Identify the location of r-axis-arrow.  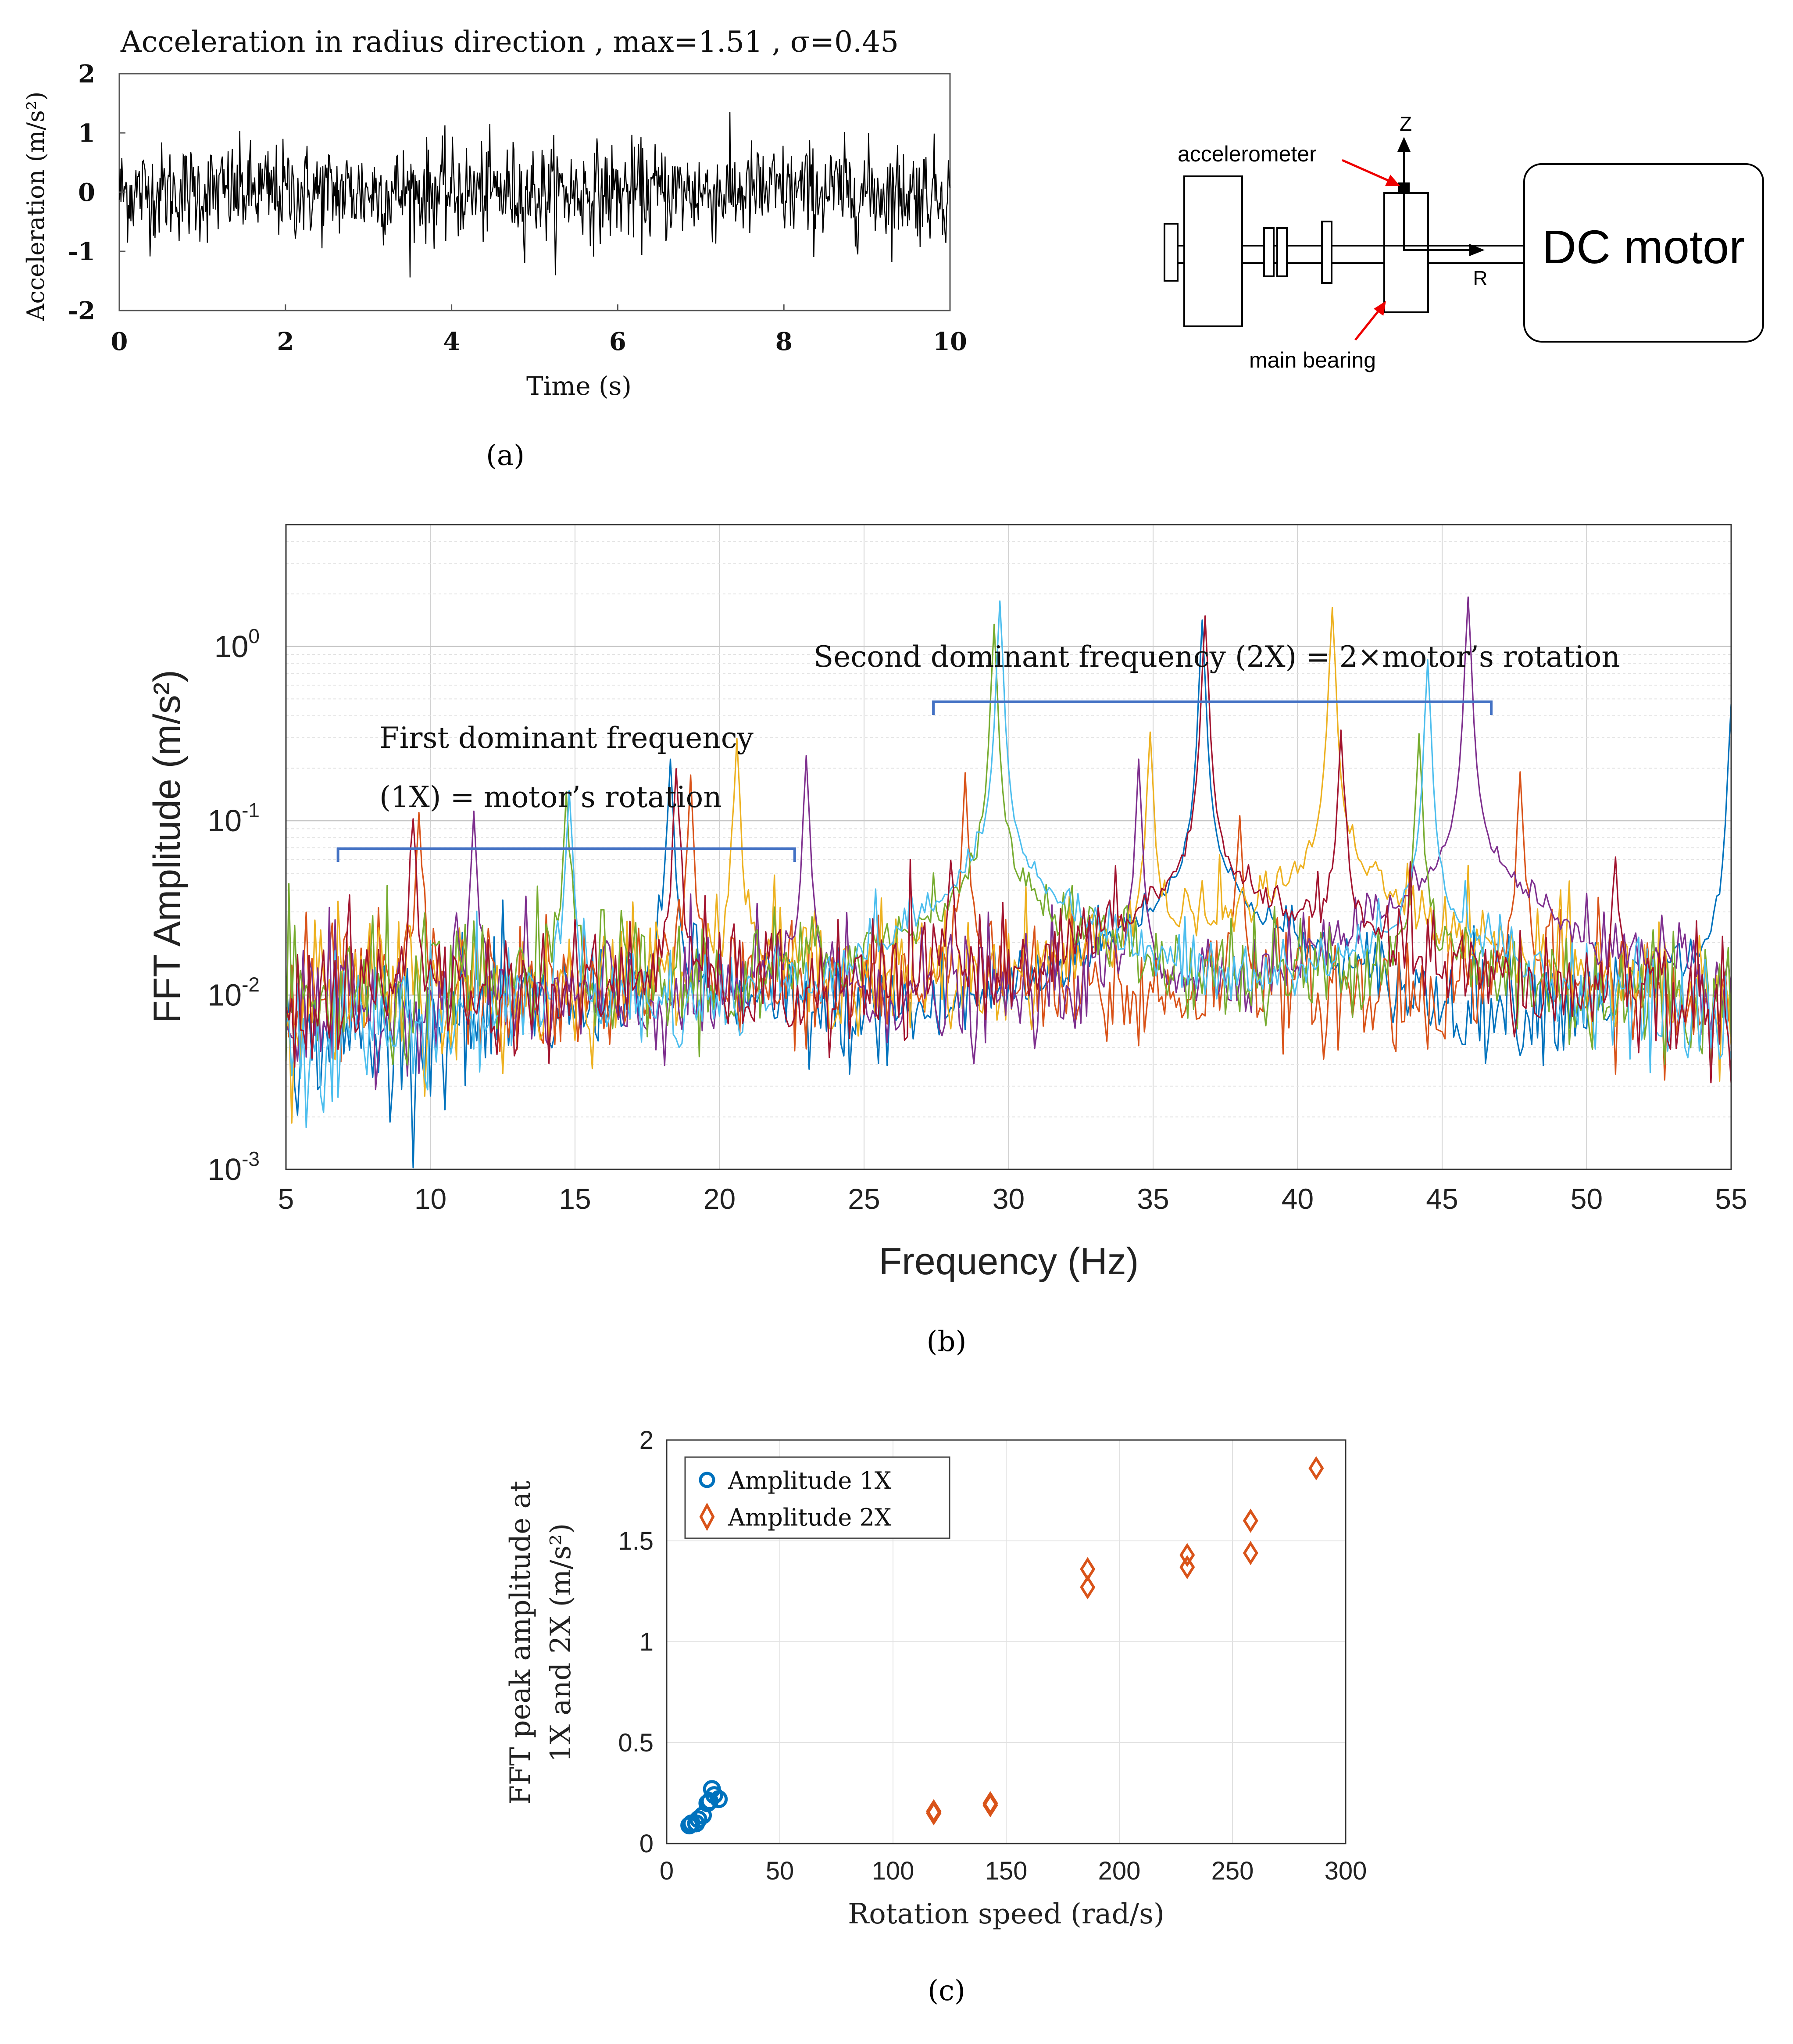
(1438, 222).